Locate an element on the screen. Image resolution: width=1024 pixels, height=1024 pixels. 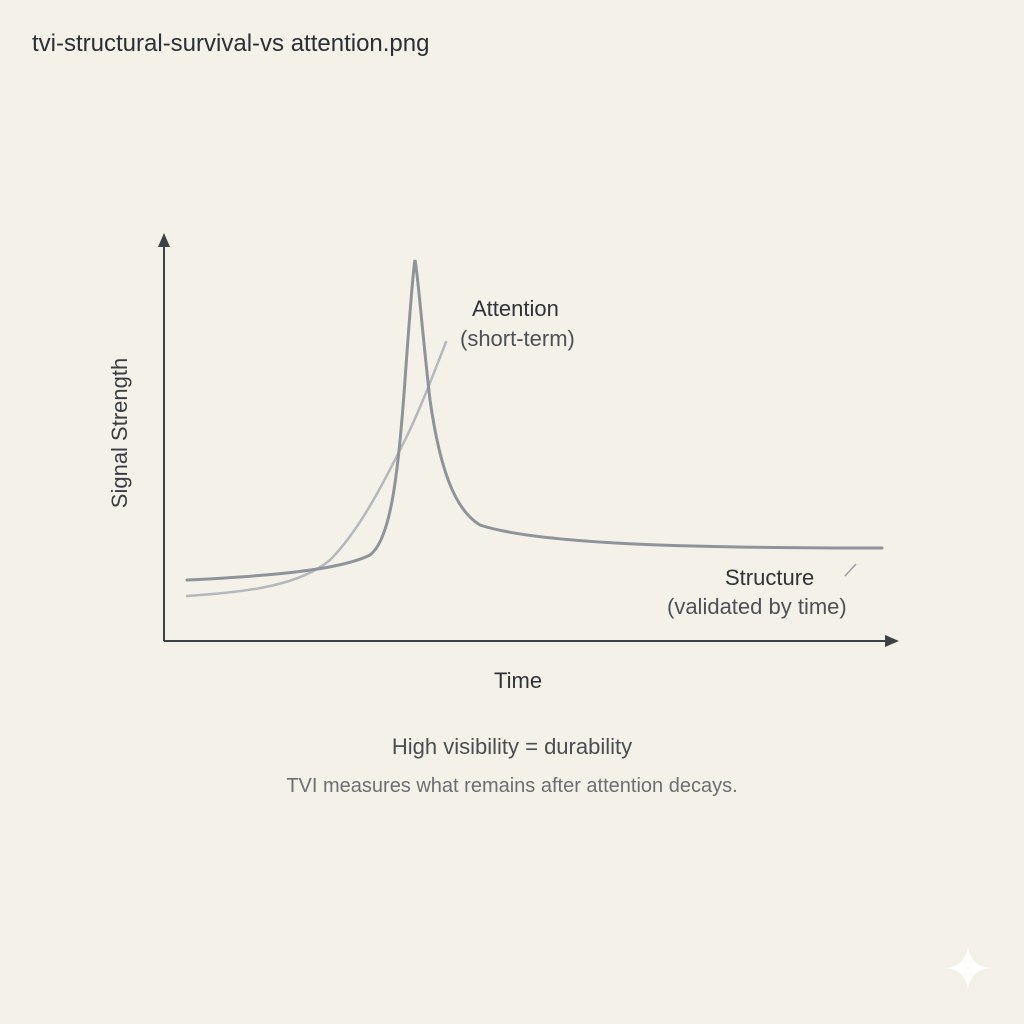
series-line-structure is located at coordinates (316, 469).